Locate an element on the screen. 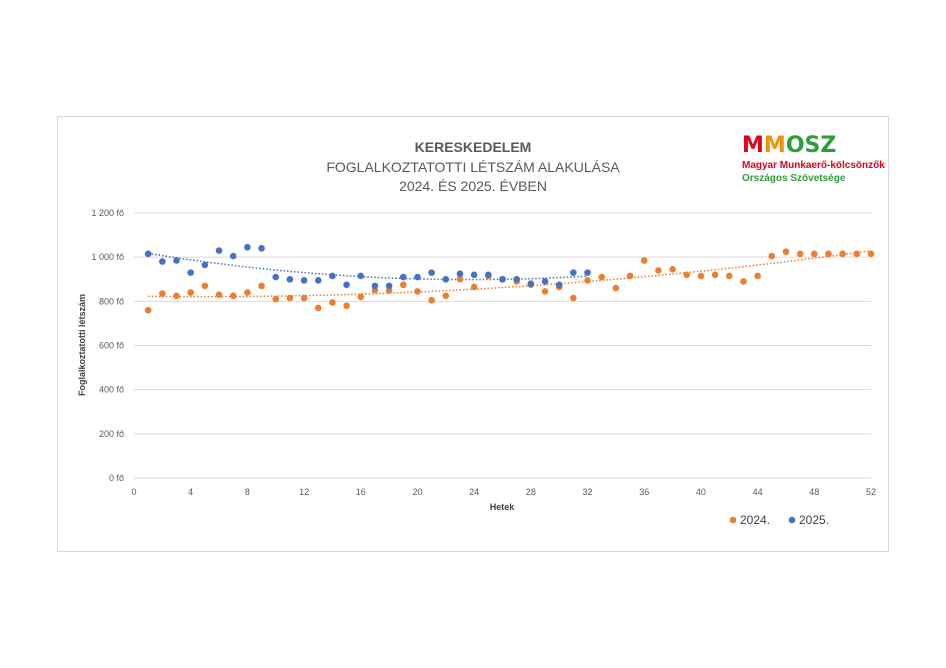  x-tick-label: 4 is located at coordinates (190, 492).